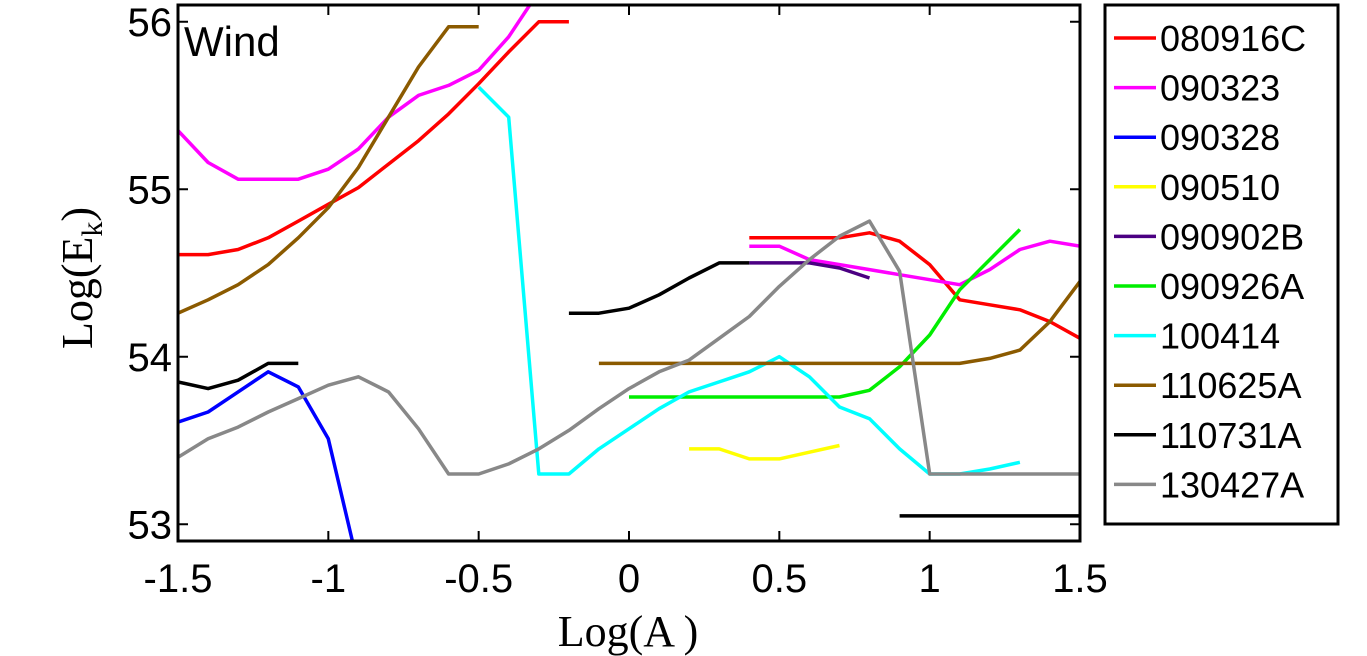 Image resolution: width=1367 pixels, height=656 pixels. Describe the element at coordinates (329, 579) in the screenshot. I see `x-tick-label: -1` at that location.